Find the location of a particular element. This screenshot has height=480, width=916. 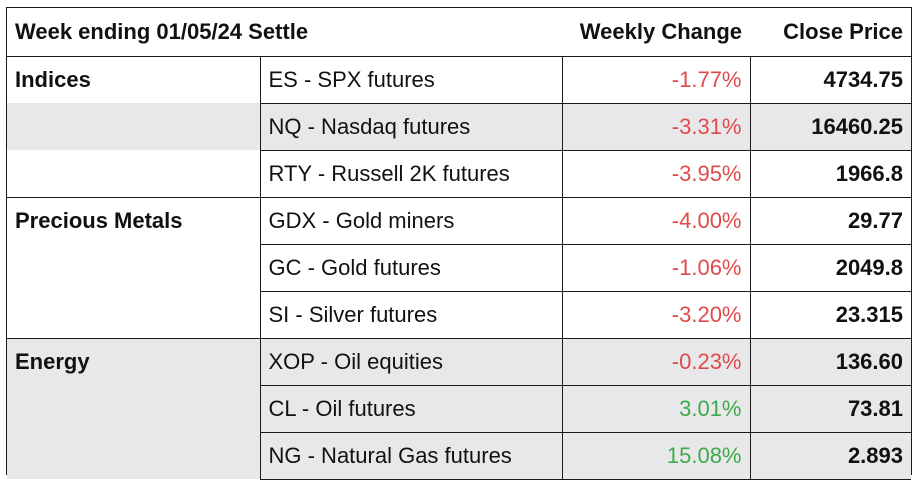

close-price-cell: 23.315 is located at coordinates (830, 315).